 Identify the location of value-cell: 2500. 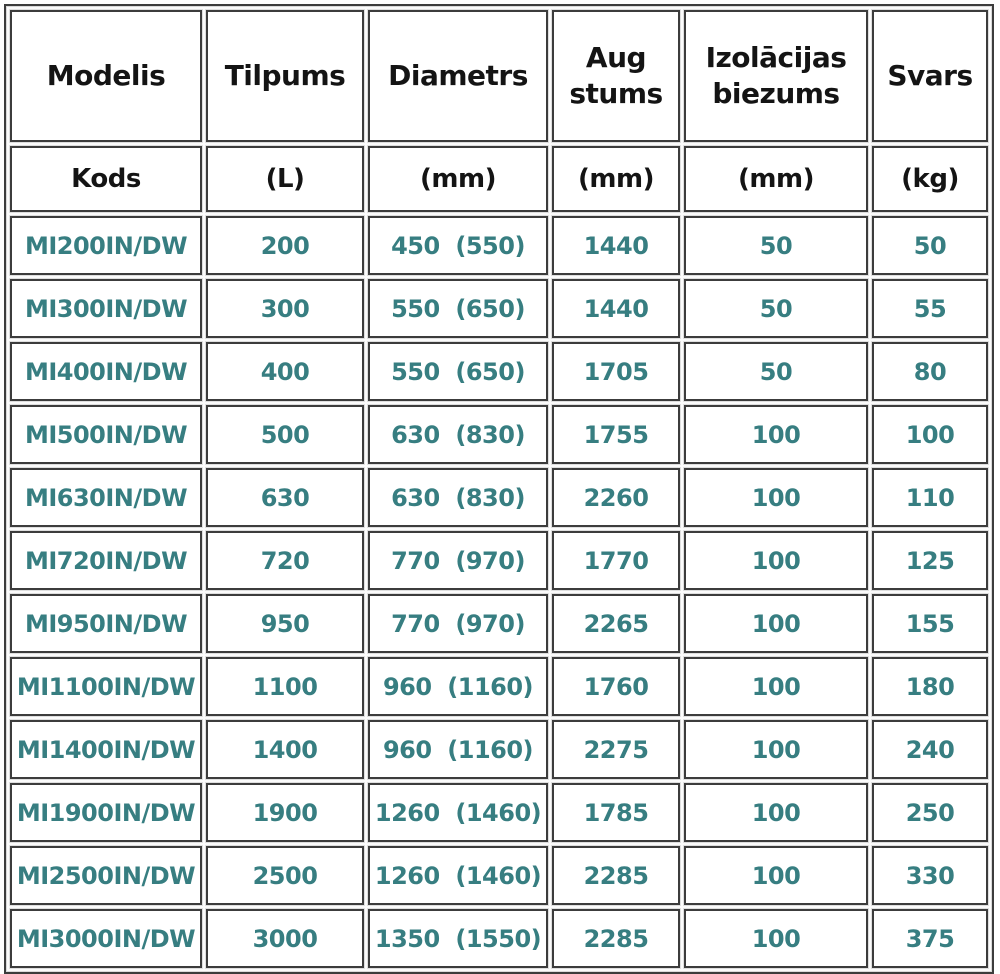
(285, 875).